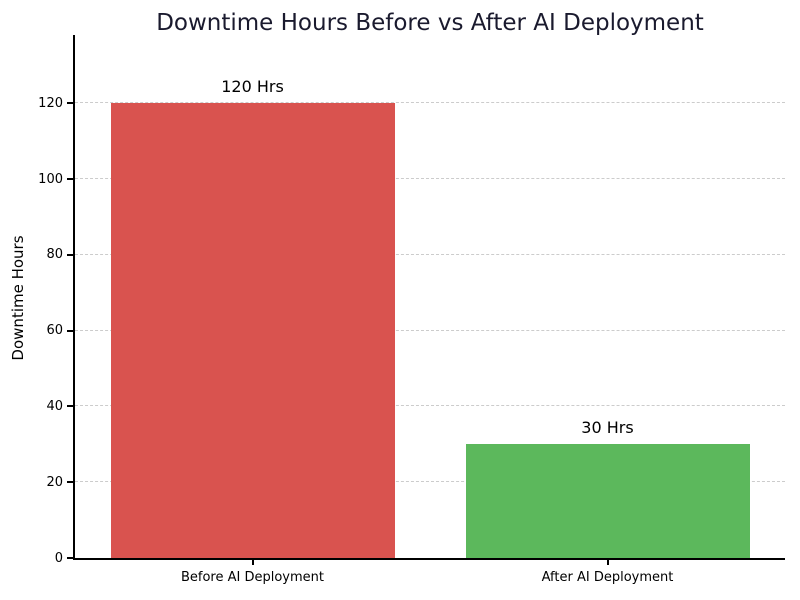  I want to click on y-tick-label-40: 40, so click(54, 406).